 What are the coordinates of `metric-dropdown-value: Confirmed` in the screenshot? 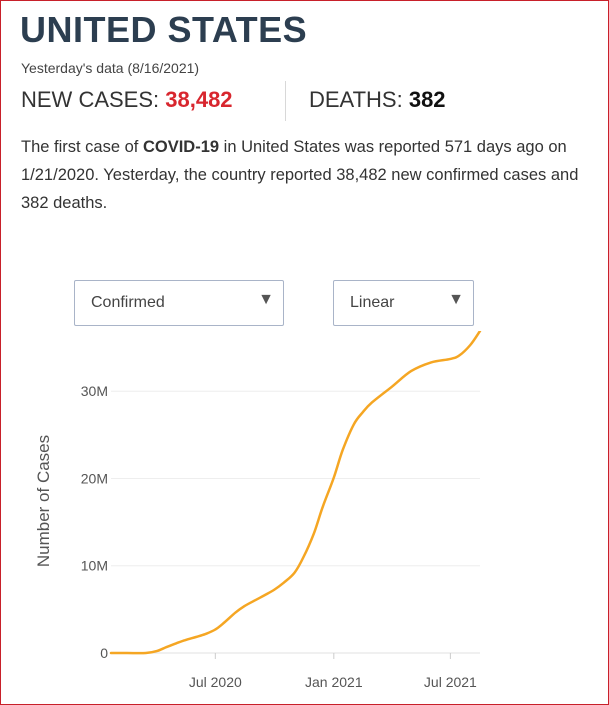 It's located at (128, 302).